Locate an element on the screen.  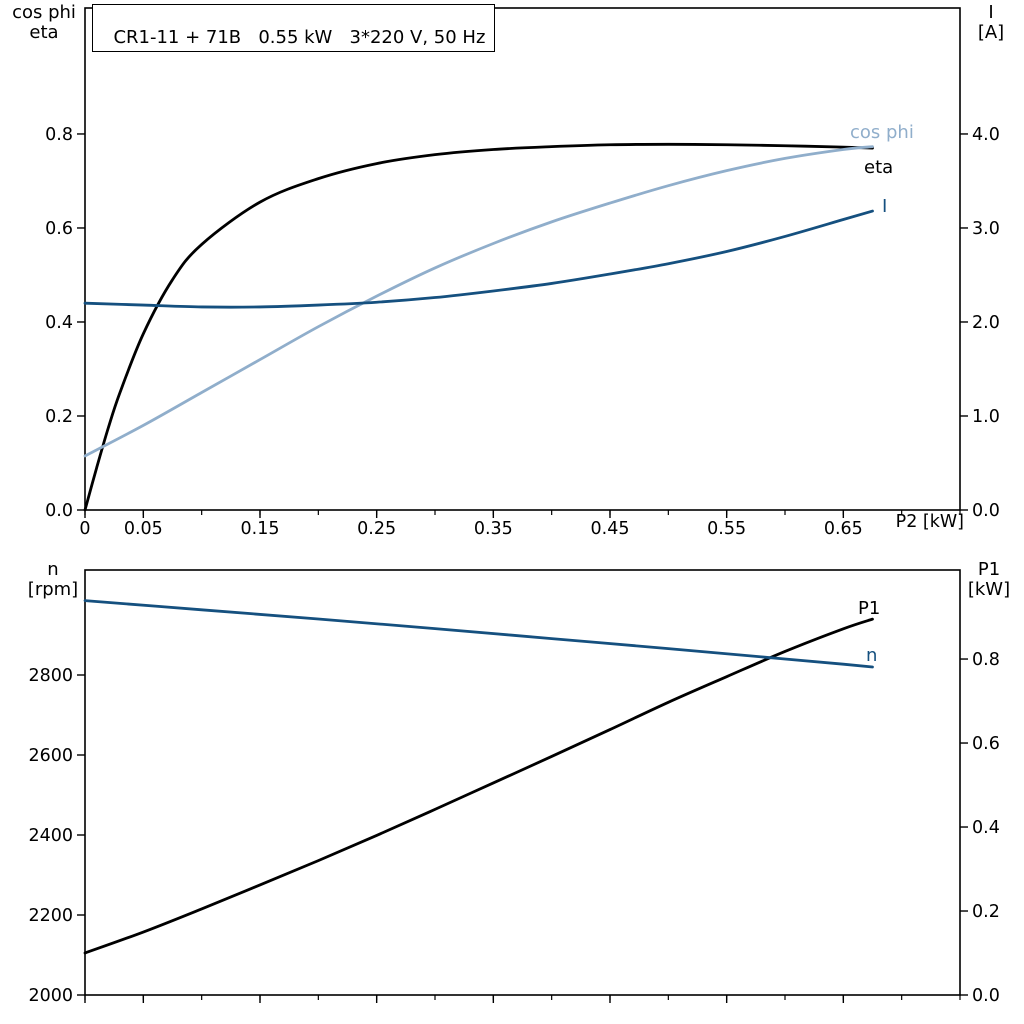
power-axis-title-line2: [kW] is located at coordinates (989, 589).